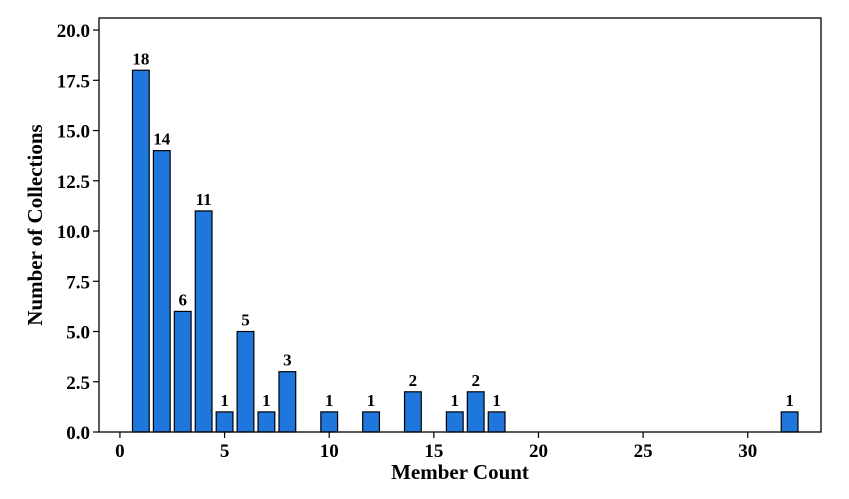 The width and height of the screenshot is (849, 499). I want to click on y-tick-label: 10.0, so click(73, 232).